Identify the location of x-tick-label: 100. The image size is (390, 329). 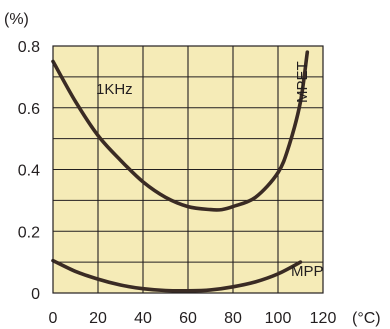
(278, 318).